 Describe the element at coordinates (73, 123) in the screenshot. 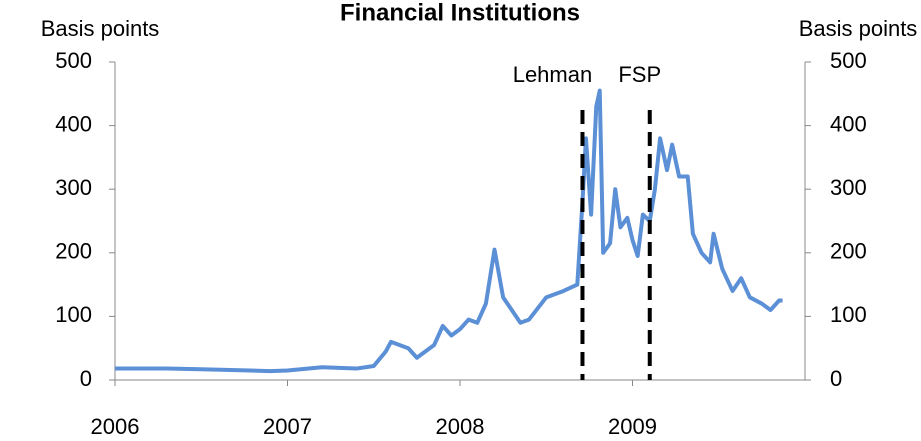

I see `y-tick-label: 400` at that location.